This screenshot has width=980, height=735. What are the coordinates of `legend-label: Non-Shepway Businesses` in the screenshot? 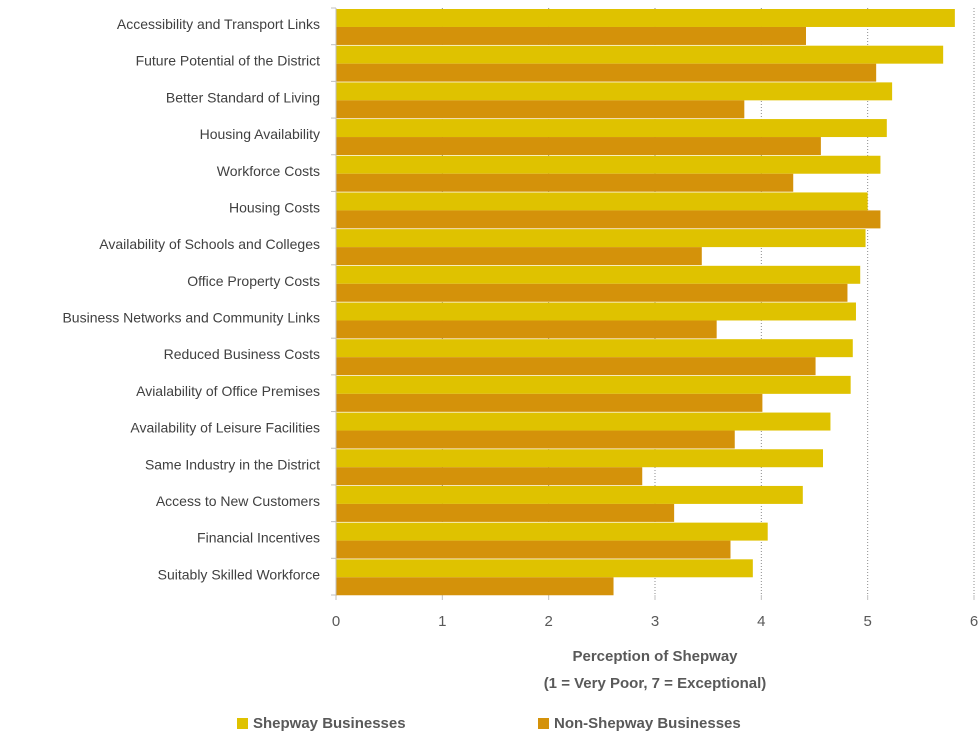 It's located at (647, 723).